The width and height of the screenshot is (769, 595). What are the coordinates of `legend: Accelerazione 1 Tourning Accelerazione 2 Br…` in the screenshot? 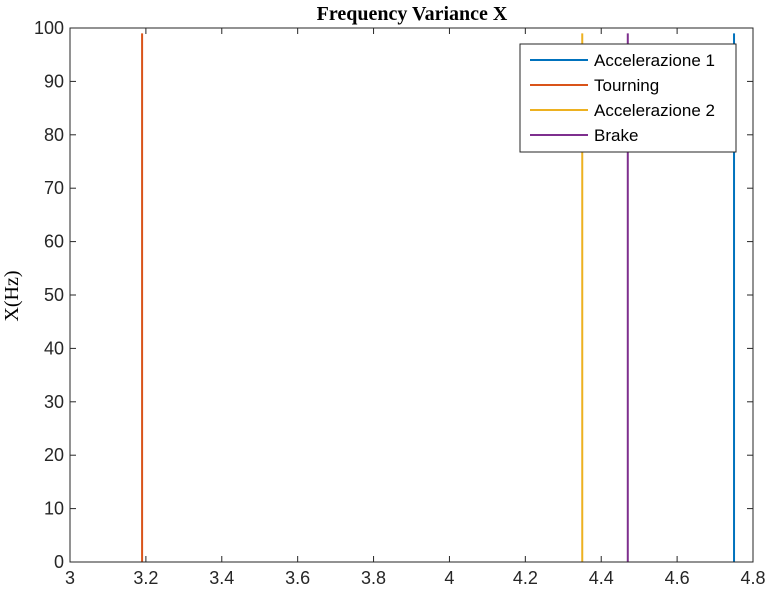 It's located at (628, 98).